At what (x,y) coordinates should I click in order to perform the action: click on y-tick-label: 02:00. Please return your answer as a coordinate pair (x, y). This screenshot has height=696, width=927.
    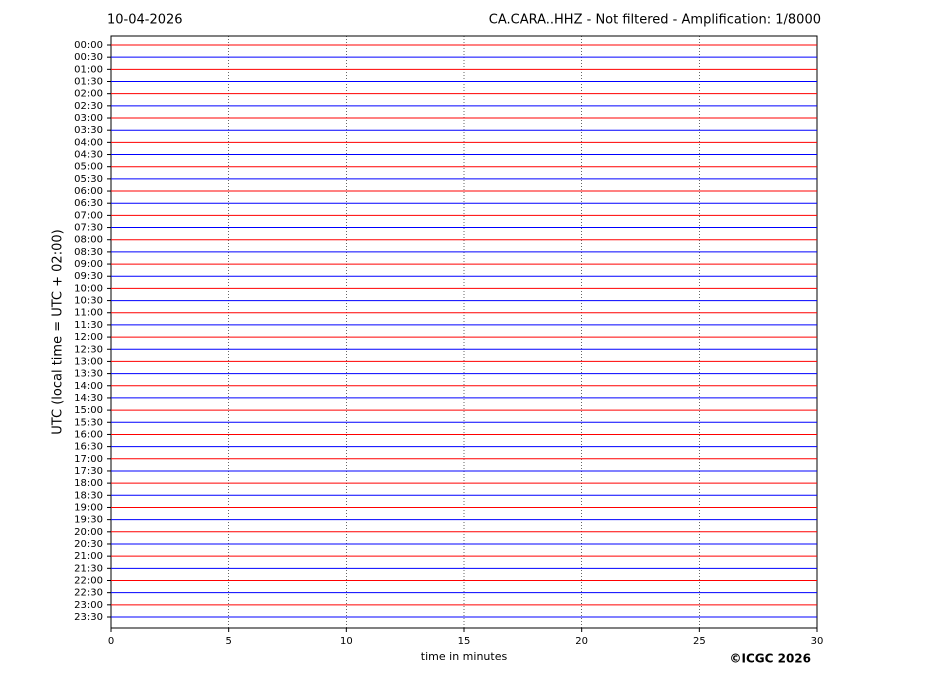
    Looking at the image, I should click on (88, 94).